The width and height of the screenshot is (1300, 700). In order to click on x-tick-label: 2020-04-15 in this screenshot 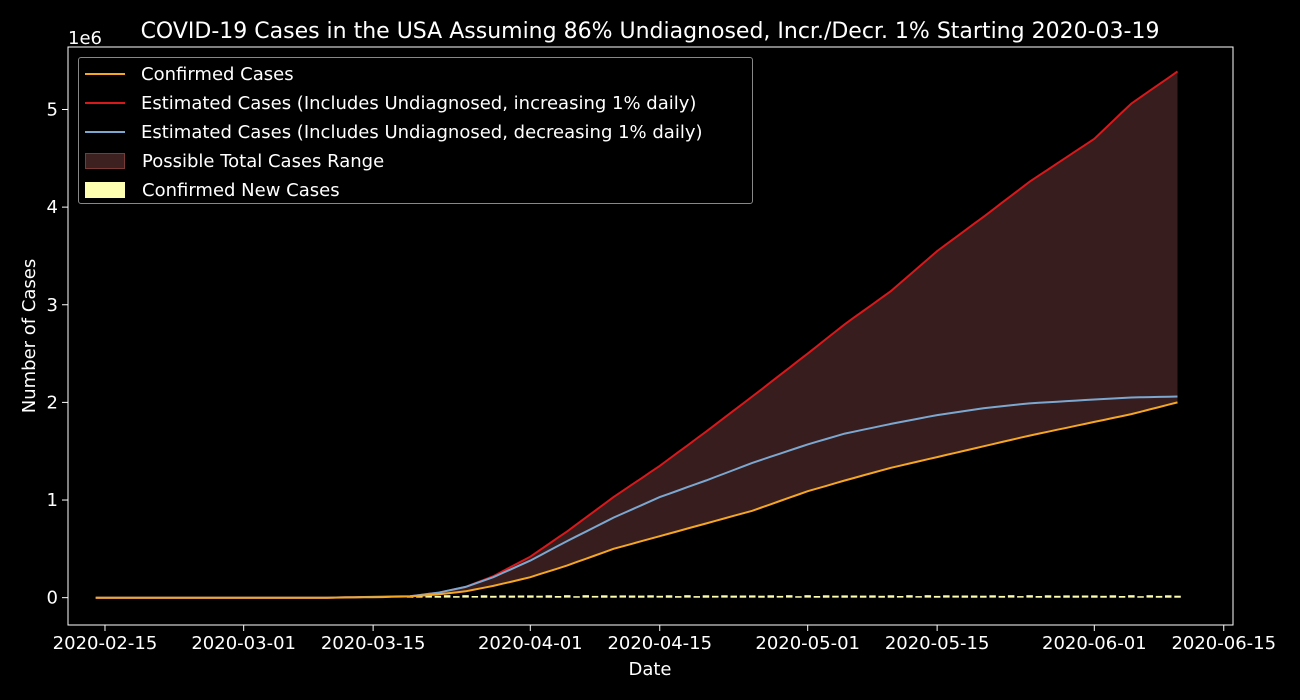, I will do `click(659, 643)`.